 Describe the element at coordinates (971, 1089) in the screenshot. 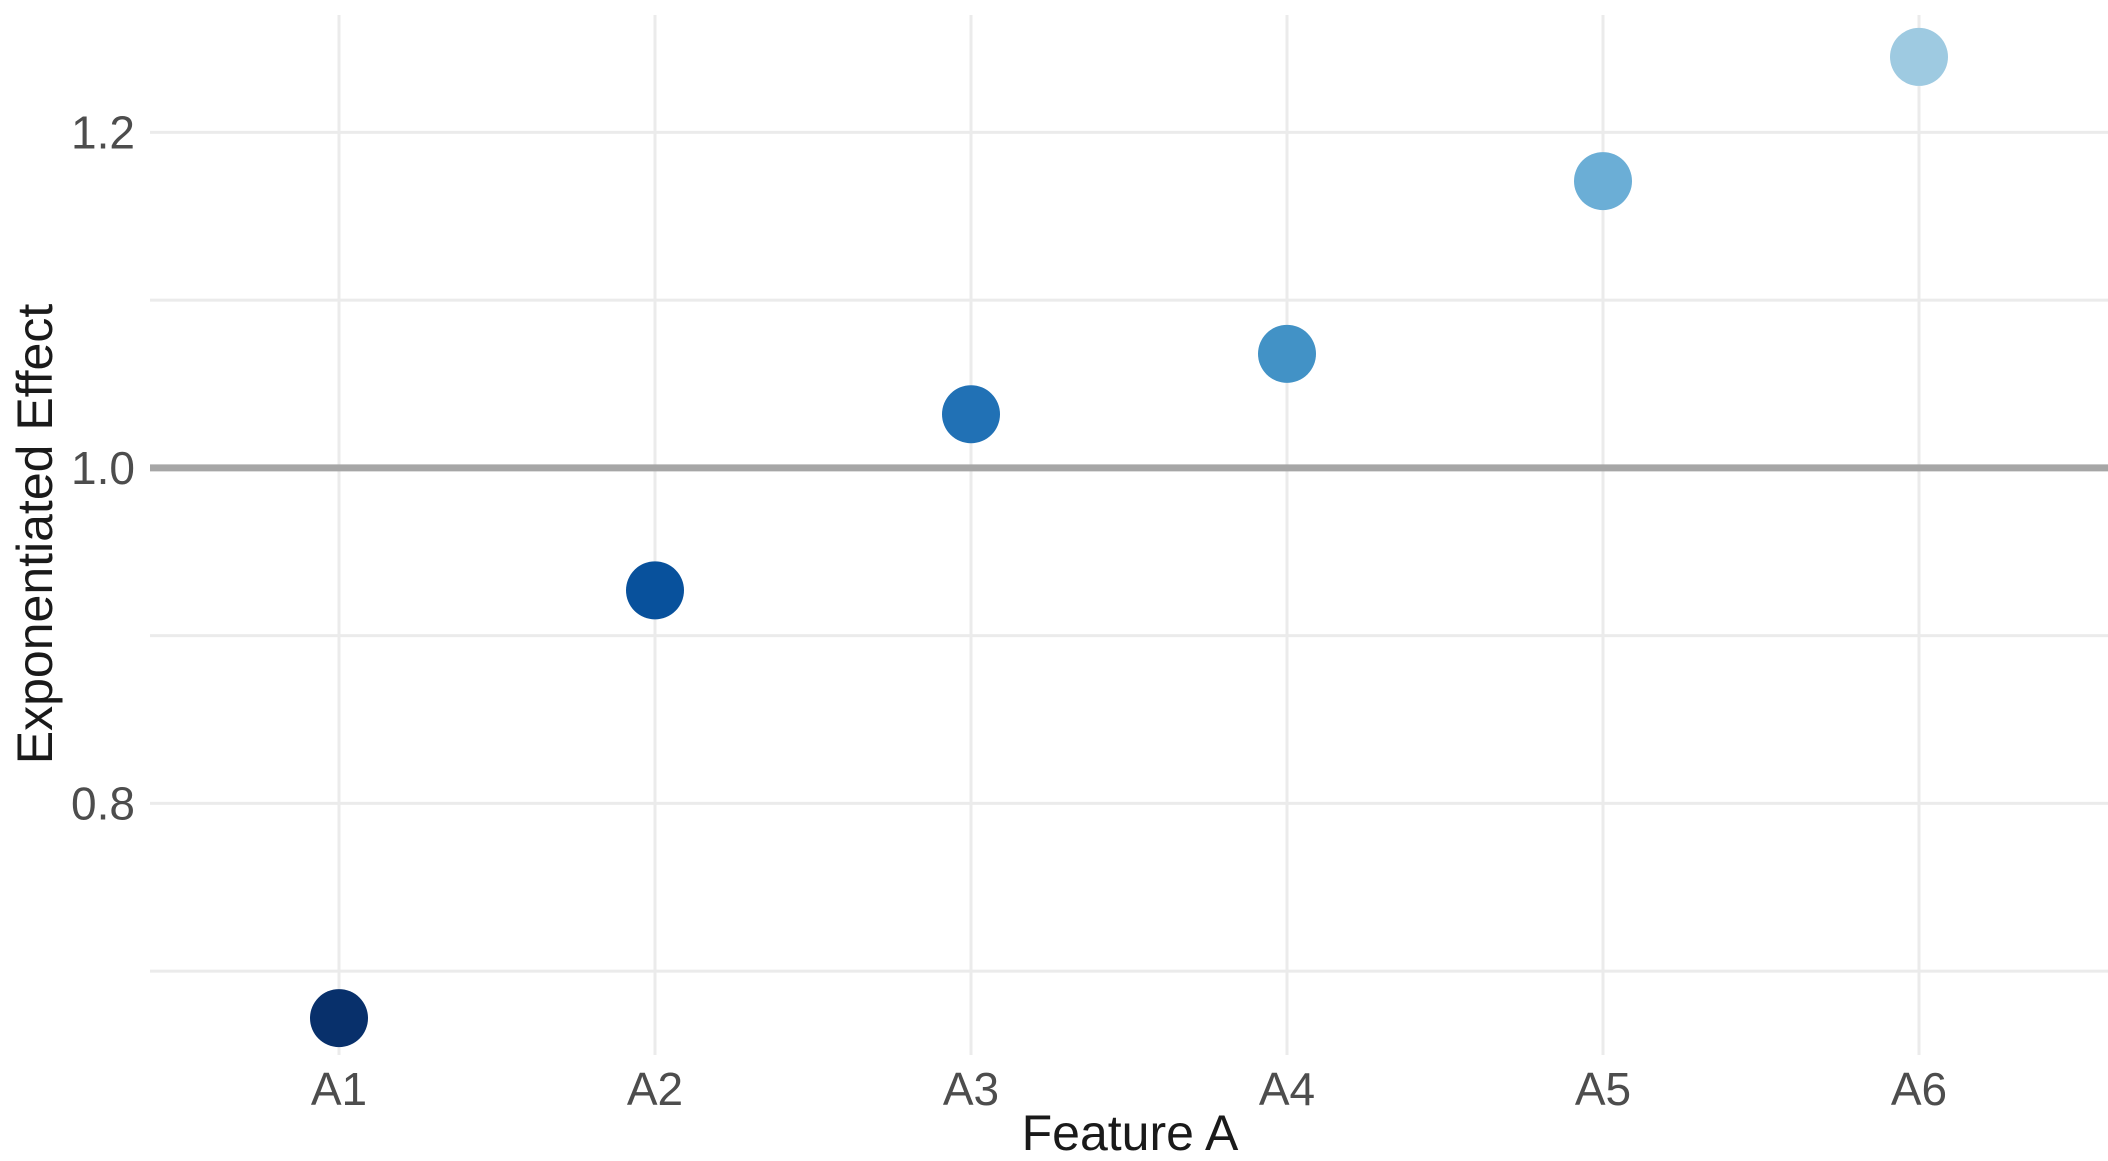

I see `x-tick-label: A3` at that location.